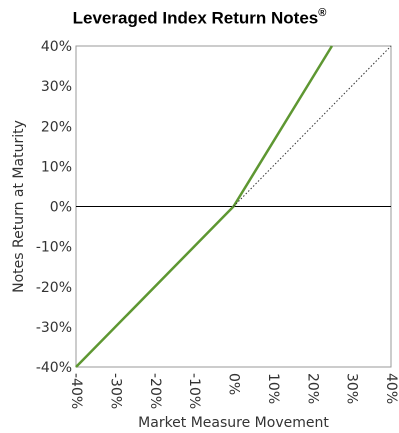 This screenshot has width=399, height=433. What do you see at coordinates (391, 388) in the screenshot?
I see `x-tick-label: 40%` at bounding box center [391, 388].